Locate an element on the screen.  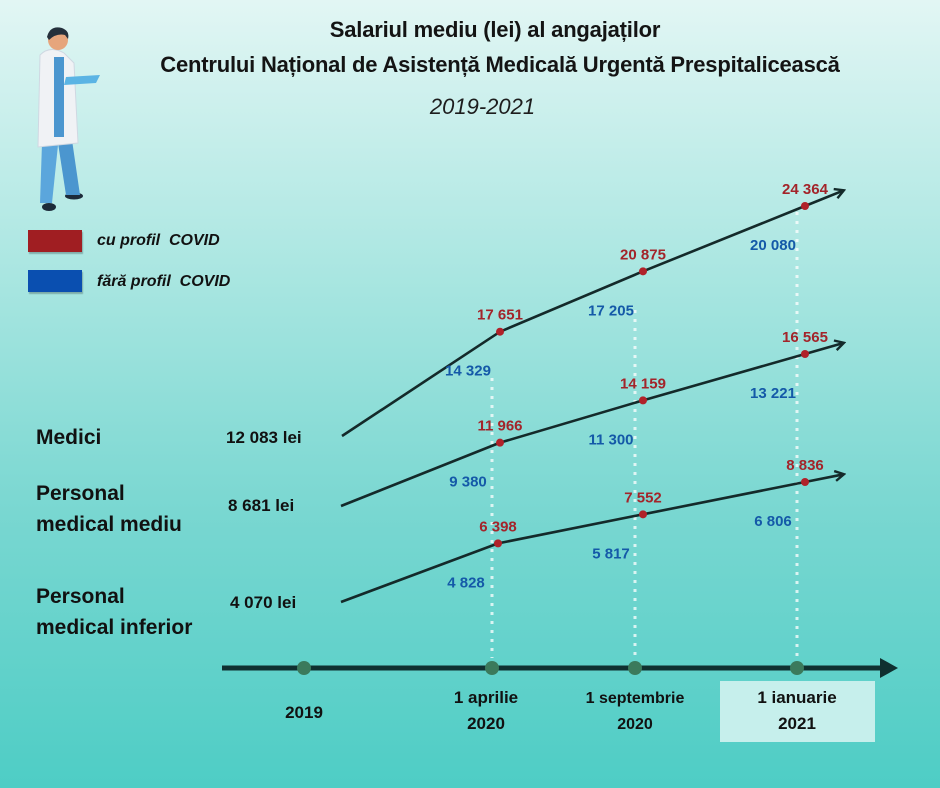
legend-swatch-fara-profil-covid is located at coordinates (55, 281).